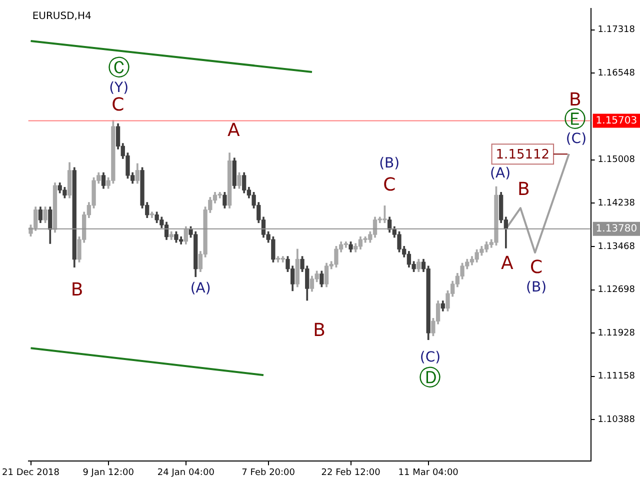 The width and height of the screenshot is (640, 480). What do you see at coordinates (617, 228) in the screenshot?
I see `ref-line-label: 1.13780` at bounding box center [617, 228].